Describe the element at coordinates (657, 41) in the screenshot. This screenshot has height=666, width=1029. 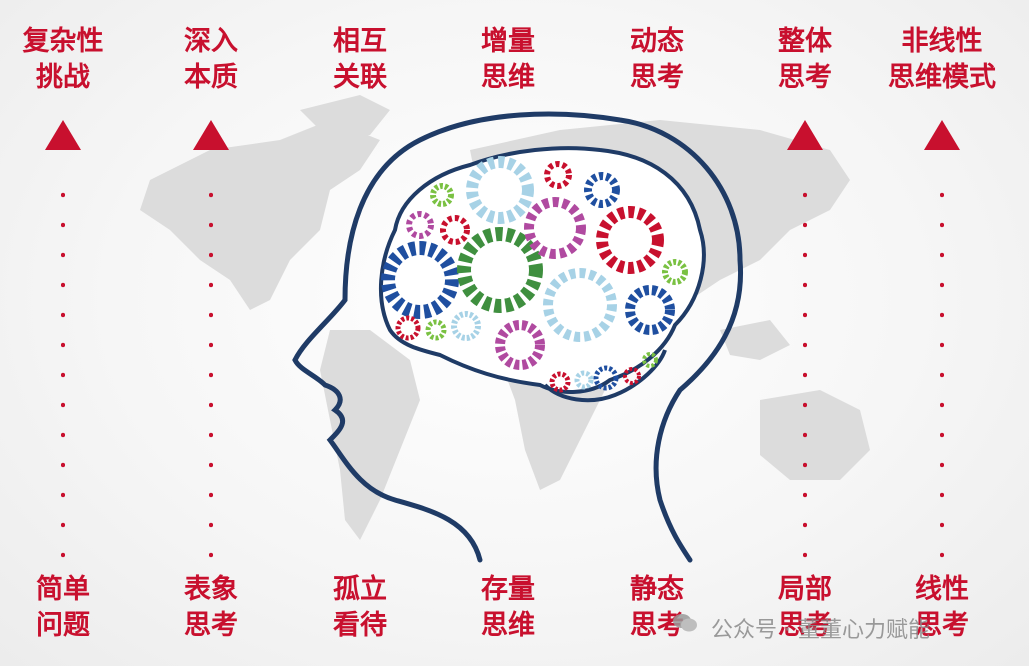
I see `top-label-line: 动态` at that location.